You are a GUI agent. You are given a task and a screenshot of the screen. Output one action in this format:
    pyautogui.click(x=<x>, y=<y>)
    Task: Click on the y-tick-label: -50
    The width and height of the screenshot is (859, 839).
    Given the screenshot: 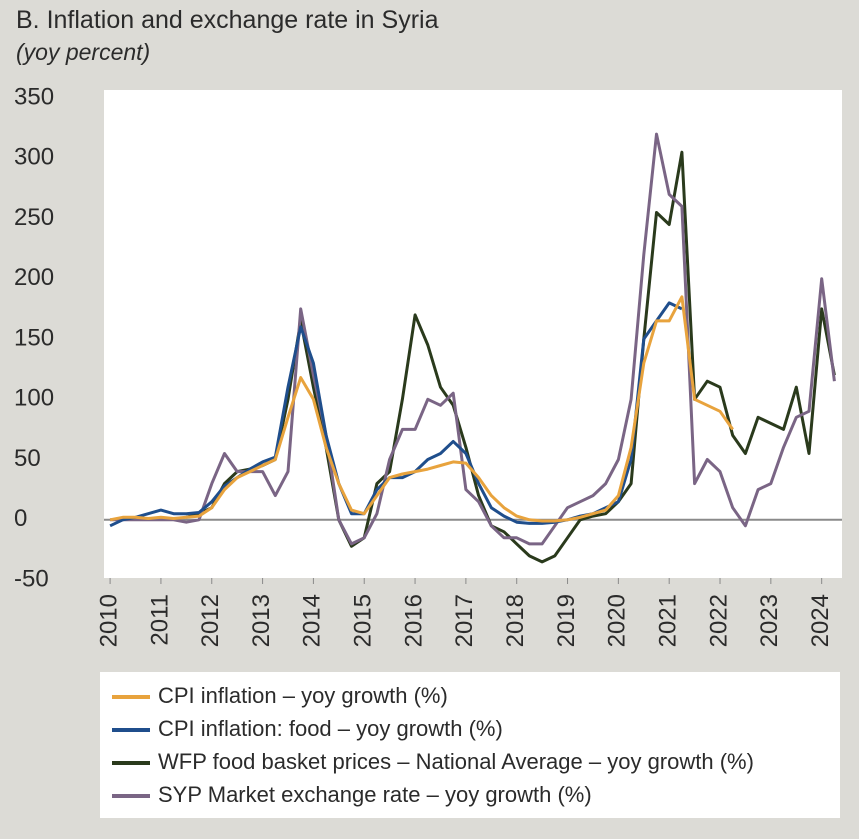 What is the action you would take?
    pyautogui.click(x=31, y=578)
    